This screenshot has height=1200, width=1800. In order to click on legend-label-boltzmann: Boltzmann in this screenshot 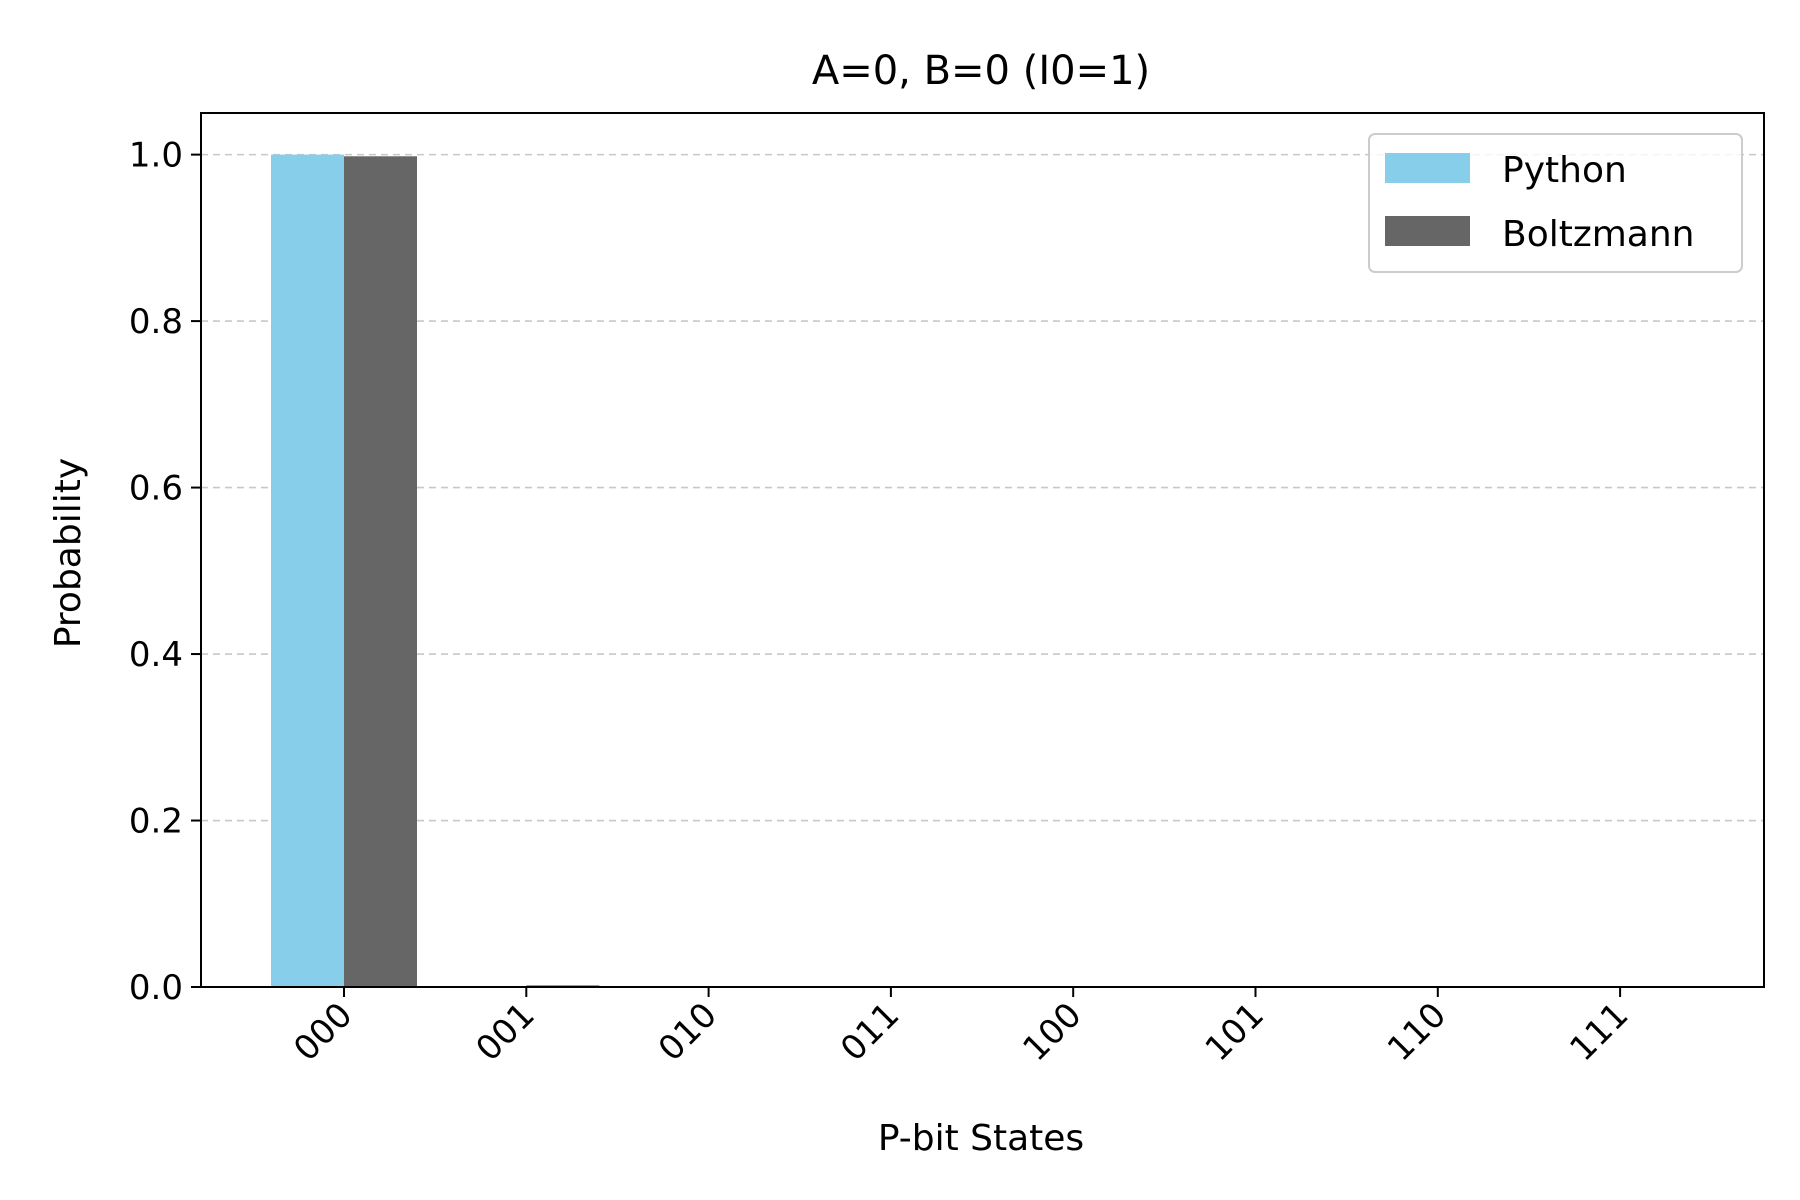, I will do `click(1598, 234)`.